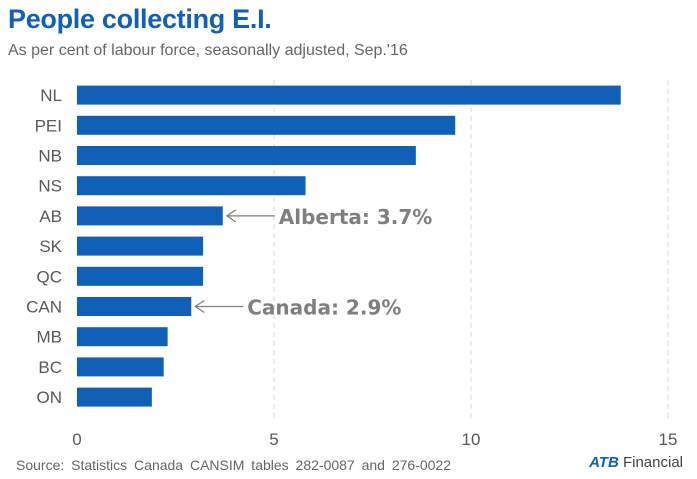 Image resolution: width=697 pixels, height=479 pixels. Describe the element at coordinates (471, 439) in the screenshot. I see `x-tick-label-10: 10` at that location.